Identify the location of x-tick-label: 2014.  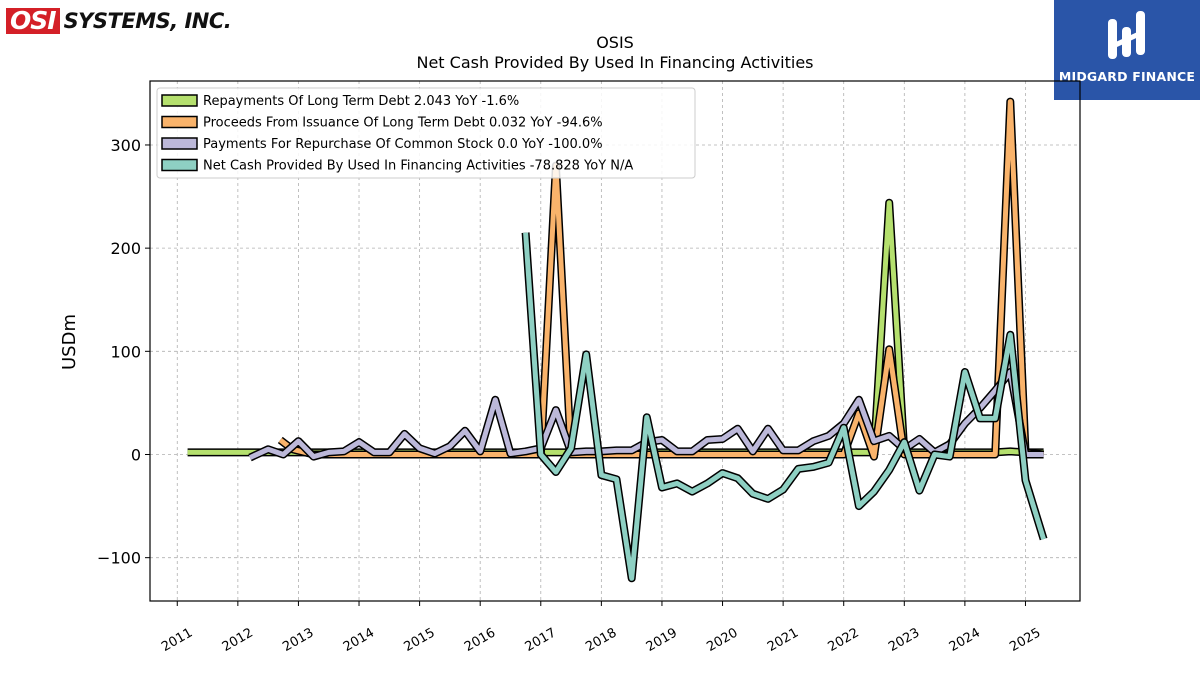
(359, 640).